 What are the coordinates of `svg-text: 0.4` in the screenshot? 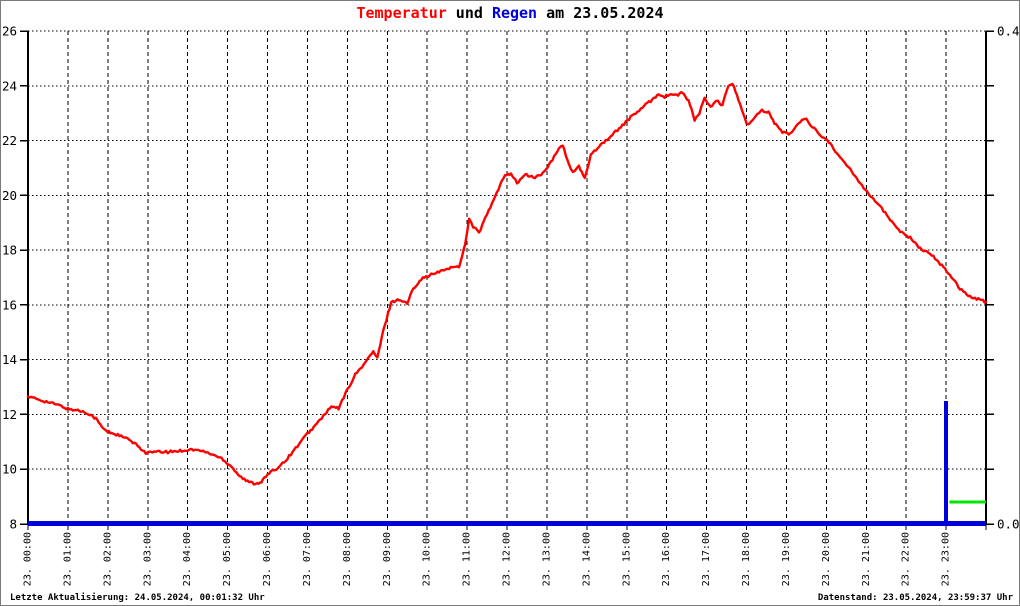 It's located at (1008, 31).